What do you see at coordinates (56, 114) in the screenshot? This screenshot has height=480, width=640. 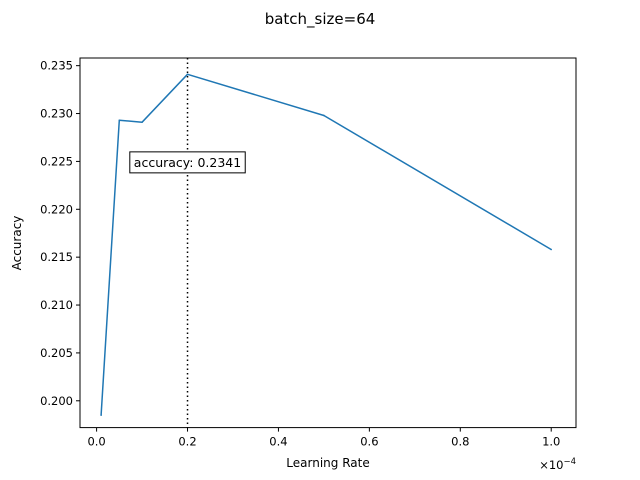 I see `y-tick-label: 0.230` at bounding box center [56, 114].